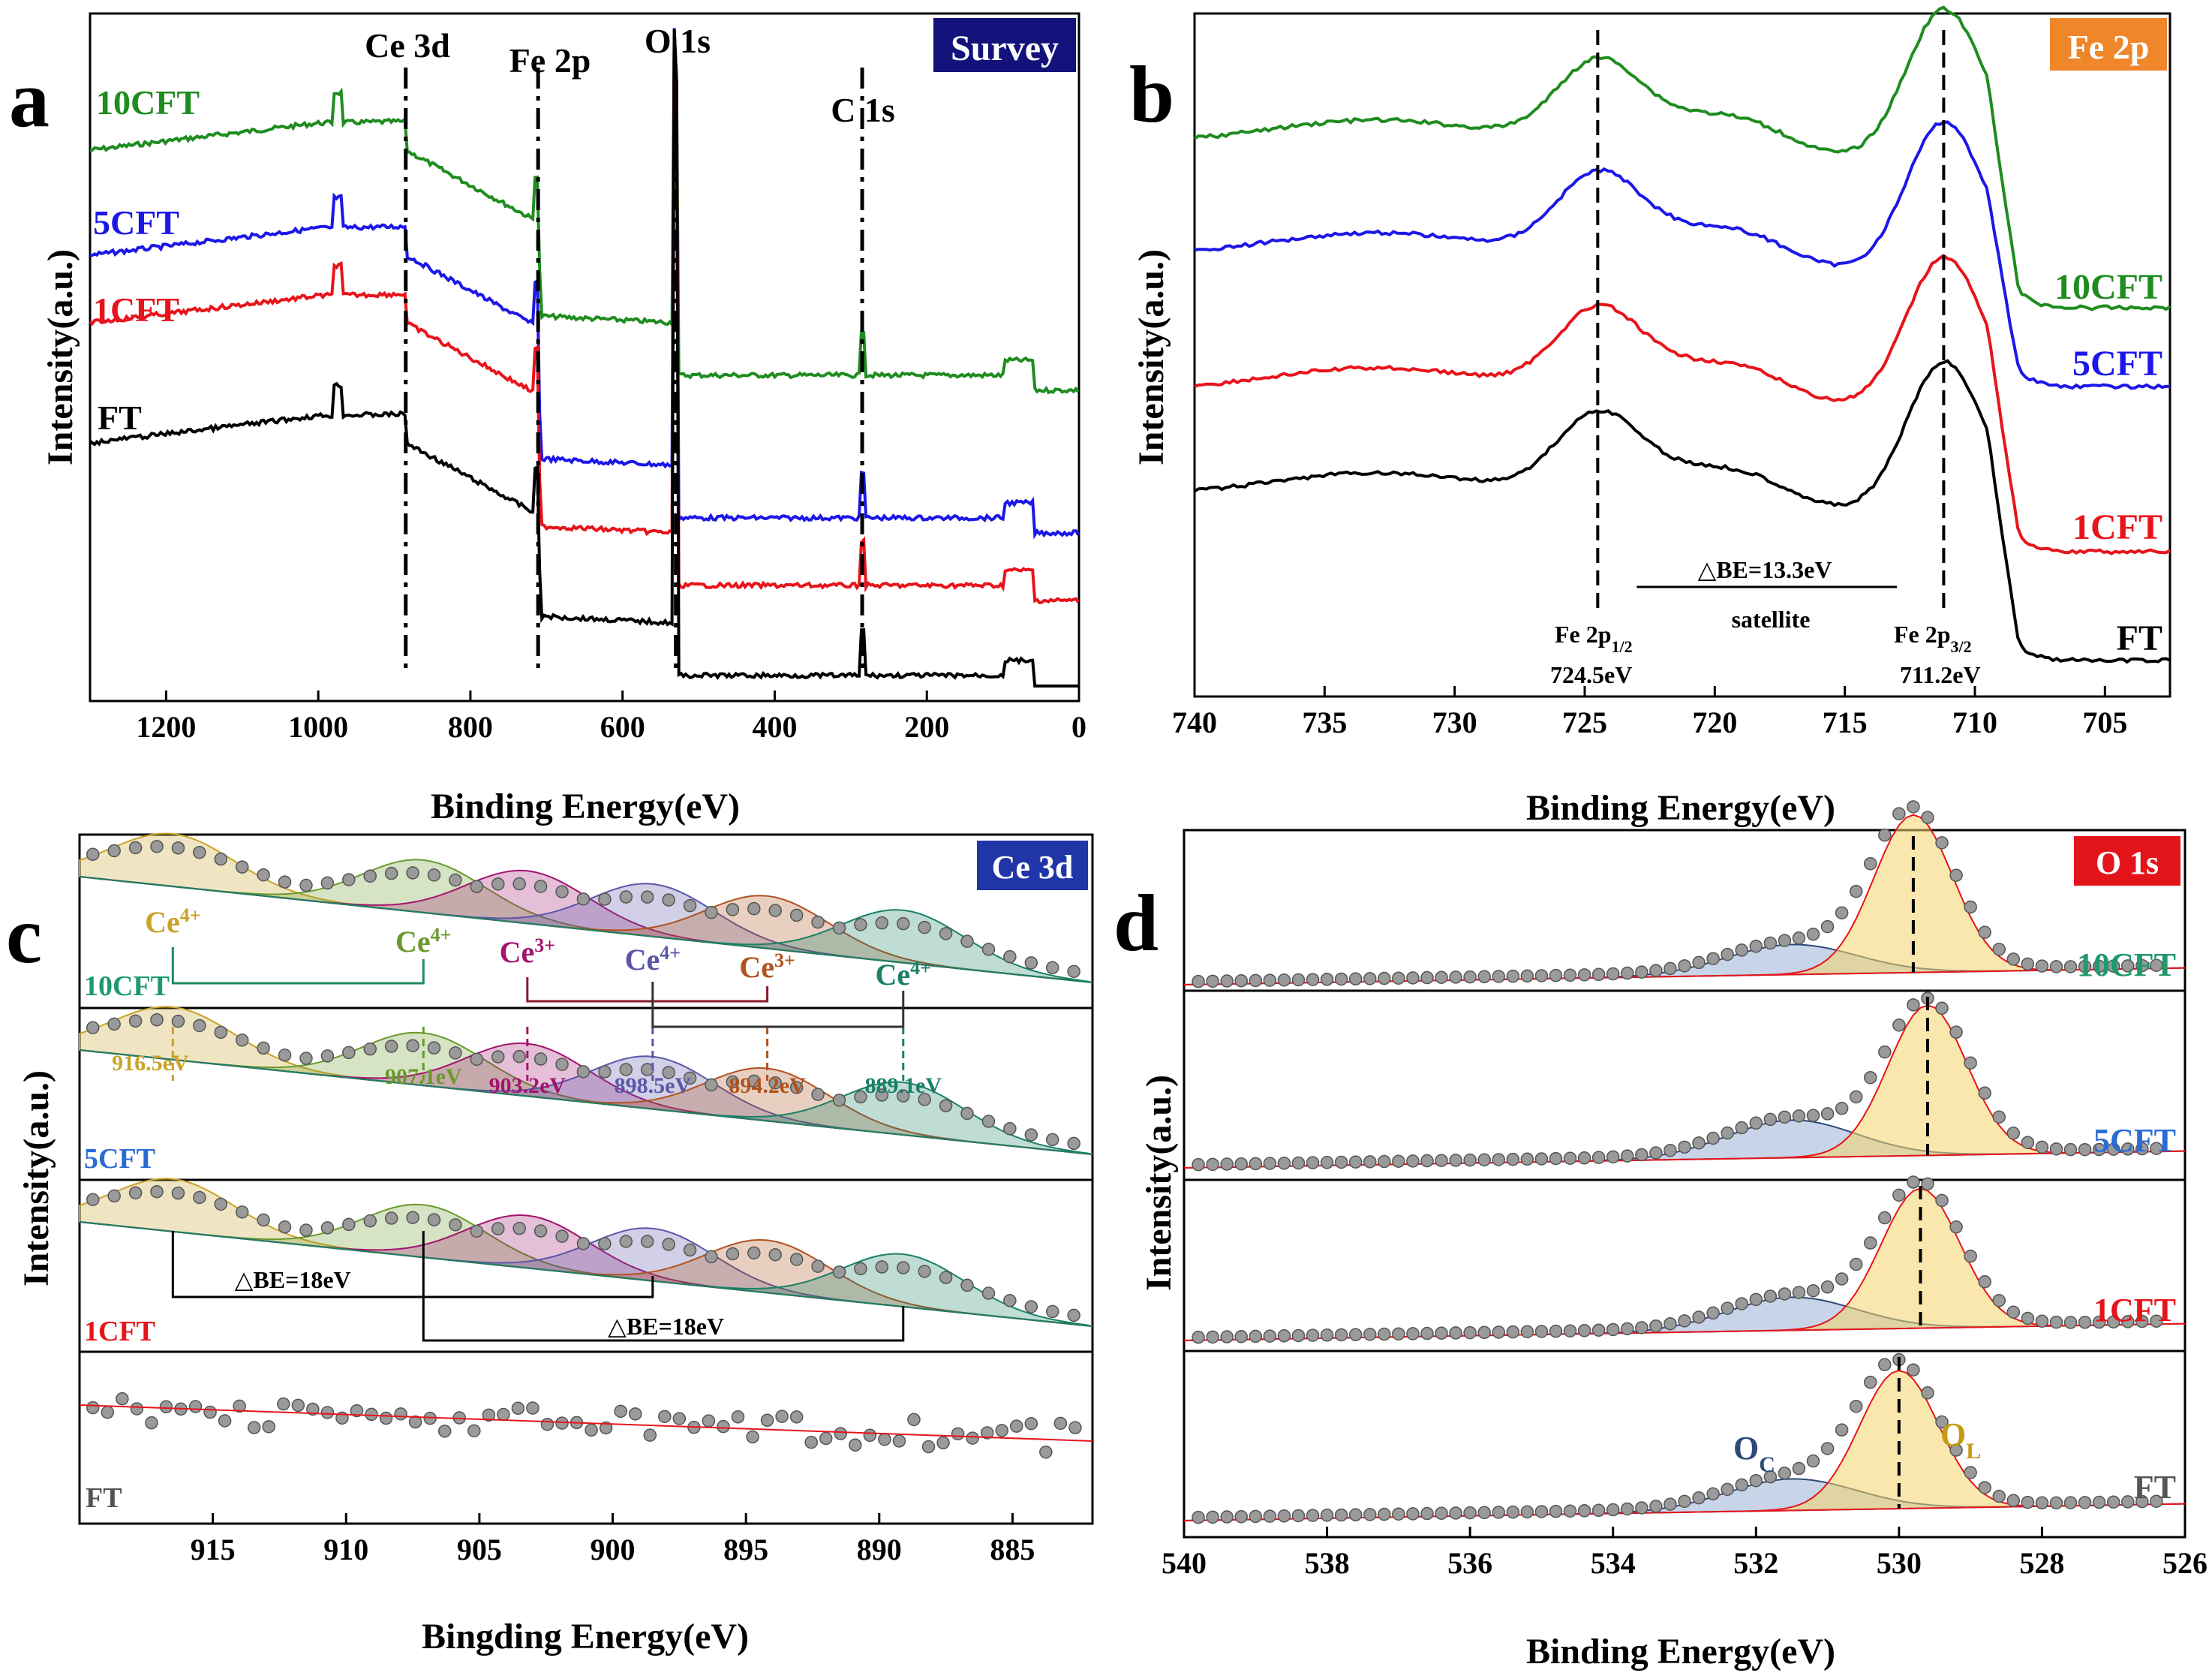 This screenshot has width=2212, height=1679. Describe the element at coordinates (903, 974) in the screenshot. I see `ce-state-label: Ce4+` at that location.